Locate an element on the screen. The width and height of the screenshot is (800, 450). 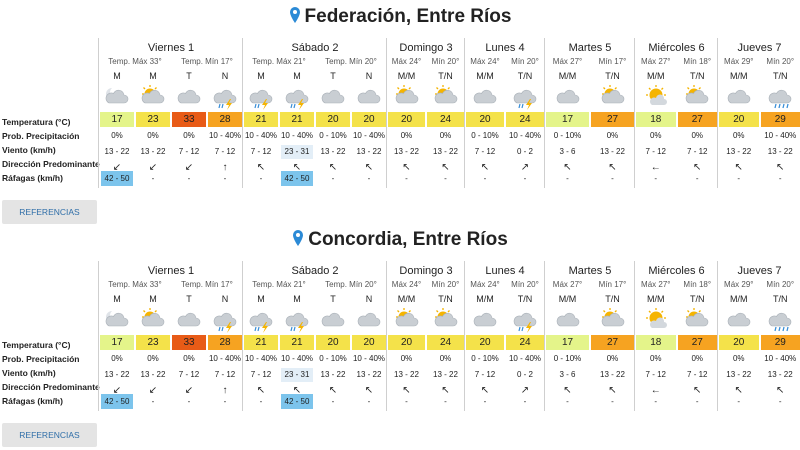
day-name: Miércoles 6 is located at coordinates (676, 271).